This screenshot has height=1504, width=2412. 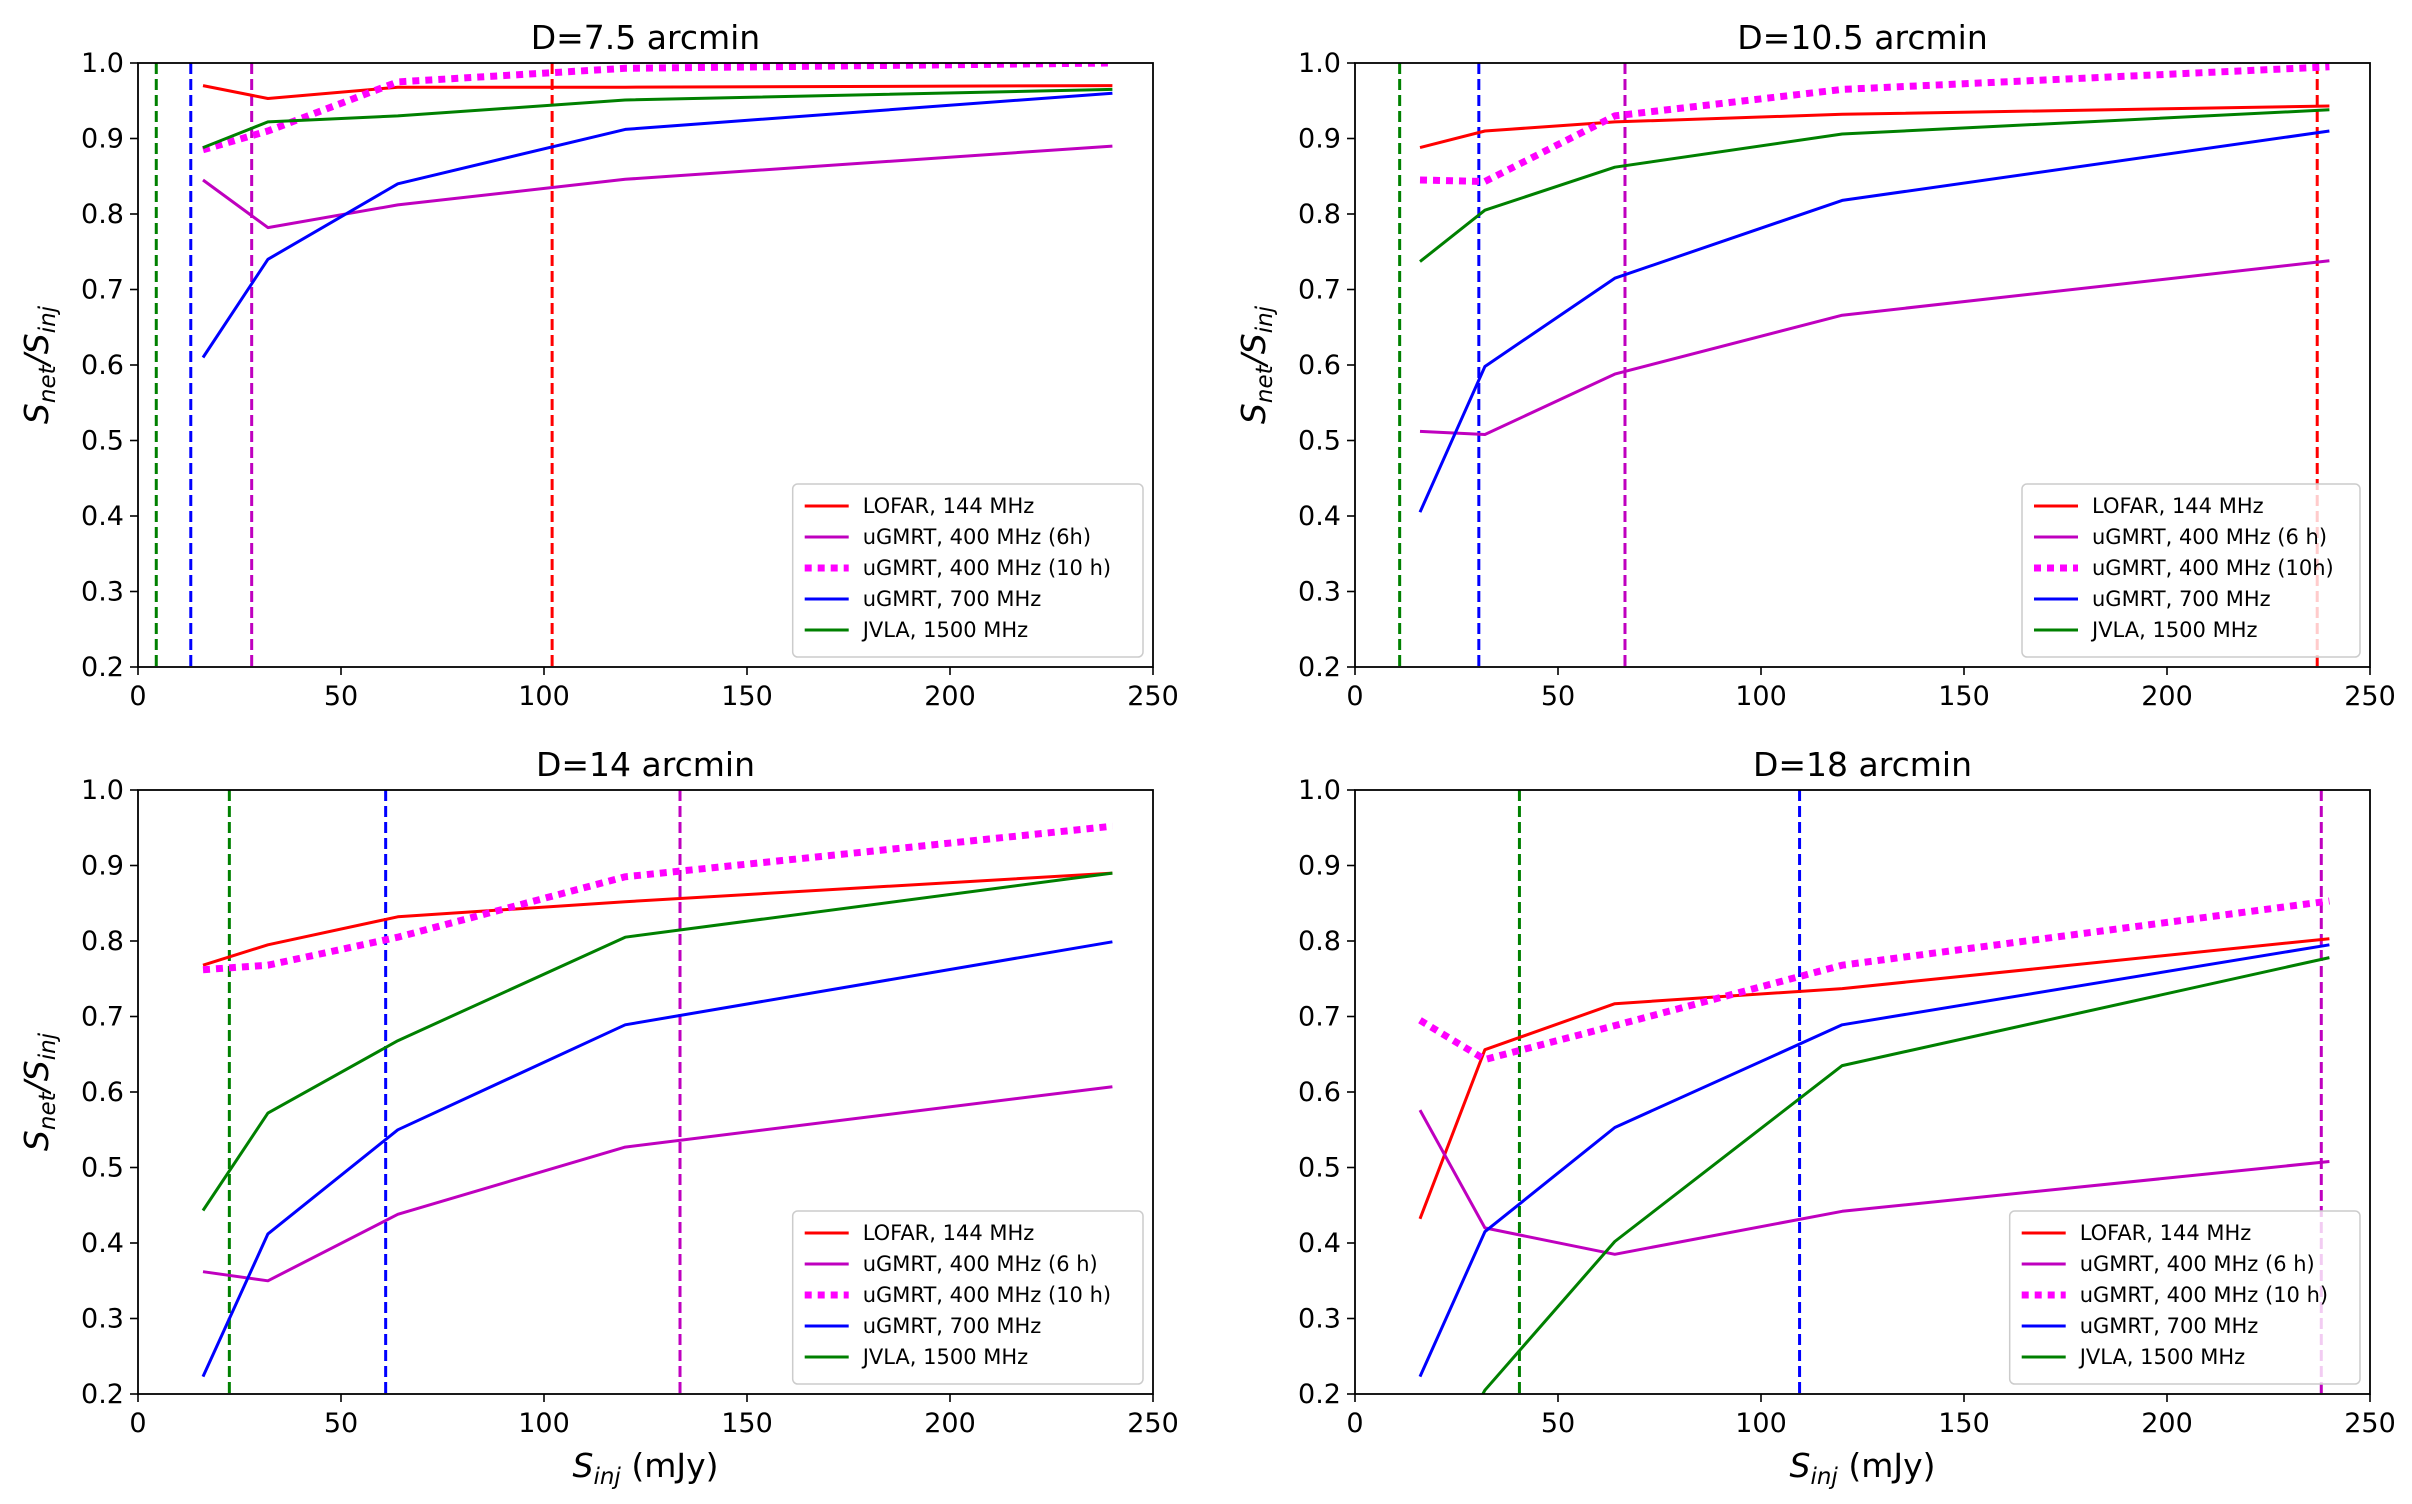 What do you see at coordinates (1862, 764) in the screenshot?
I see `chart-title: D=18 arcmin` at bounding box center [1862, 764].